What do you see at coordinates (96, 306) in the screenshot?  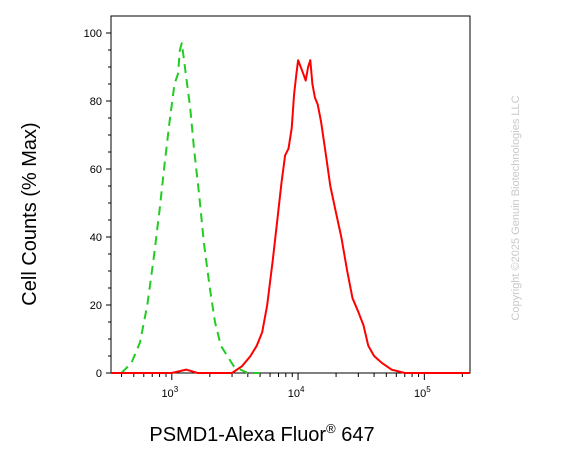 I see `y-tick-label: 20` at bounding box center [96, 306].